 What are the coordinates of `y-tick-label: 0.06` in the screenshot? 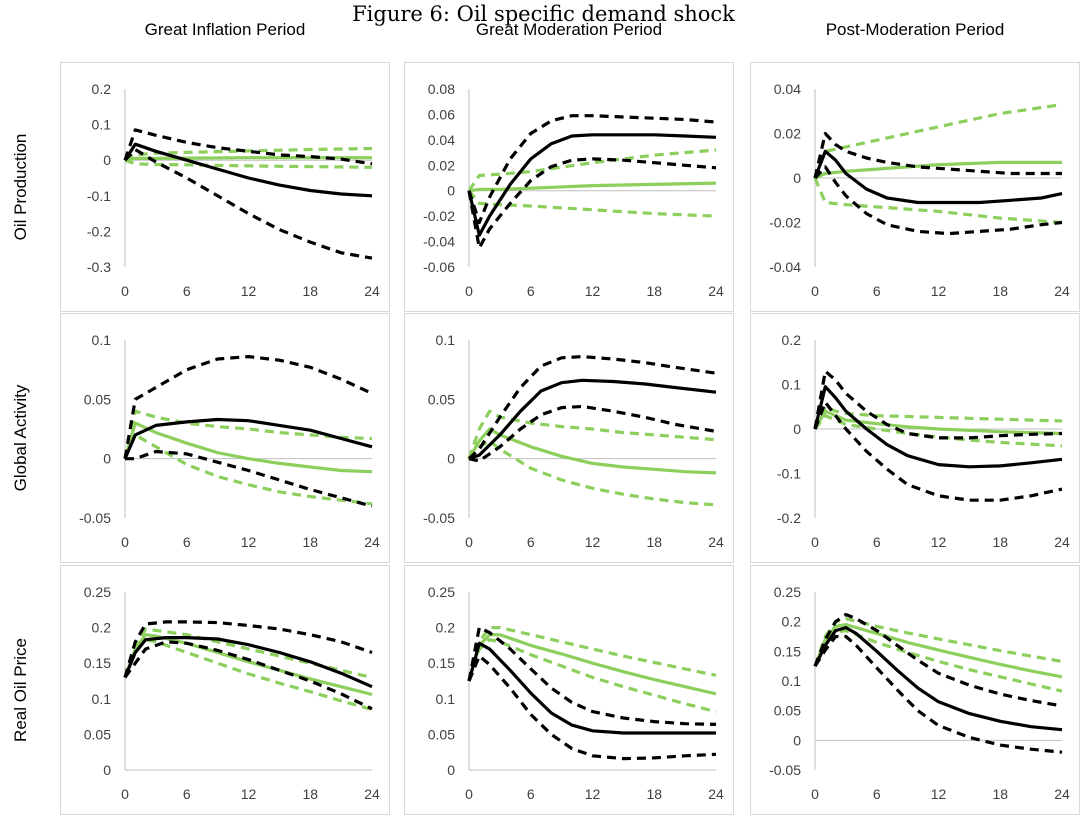 It's located at (441, 114).